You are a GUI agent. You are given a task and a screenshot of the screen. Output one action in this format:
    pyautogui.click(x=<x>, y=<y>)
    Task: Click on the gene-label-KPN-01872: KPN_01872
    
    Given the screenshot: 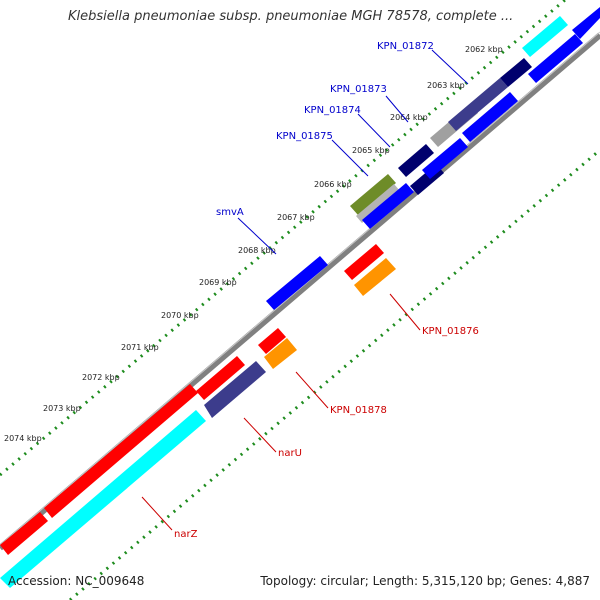 What is the action you would take?
    pyautogui.click(x=405, y=46)
    